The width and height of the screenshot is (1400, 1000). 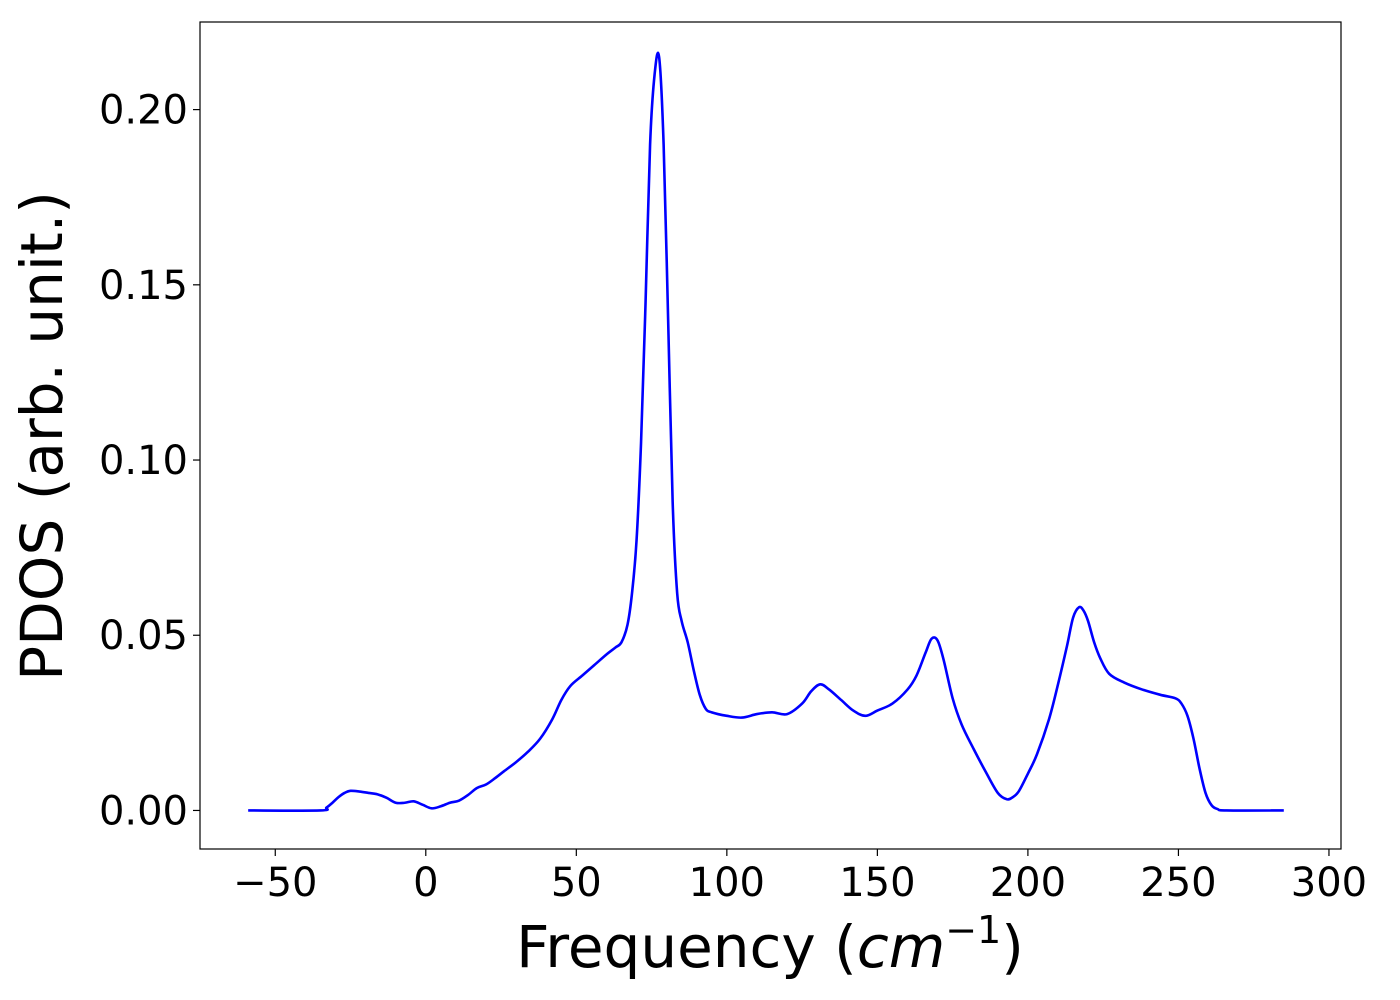 I want to click on y-axis-ticks: 0.00 0.05 0.10 0.15 0.20, so click(x=149, y=461).